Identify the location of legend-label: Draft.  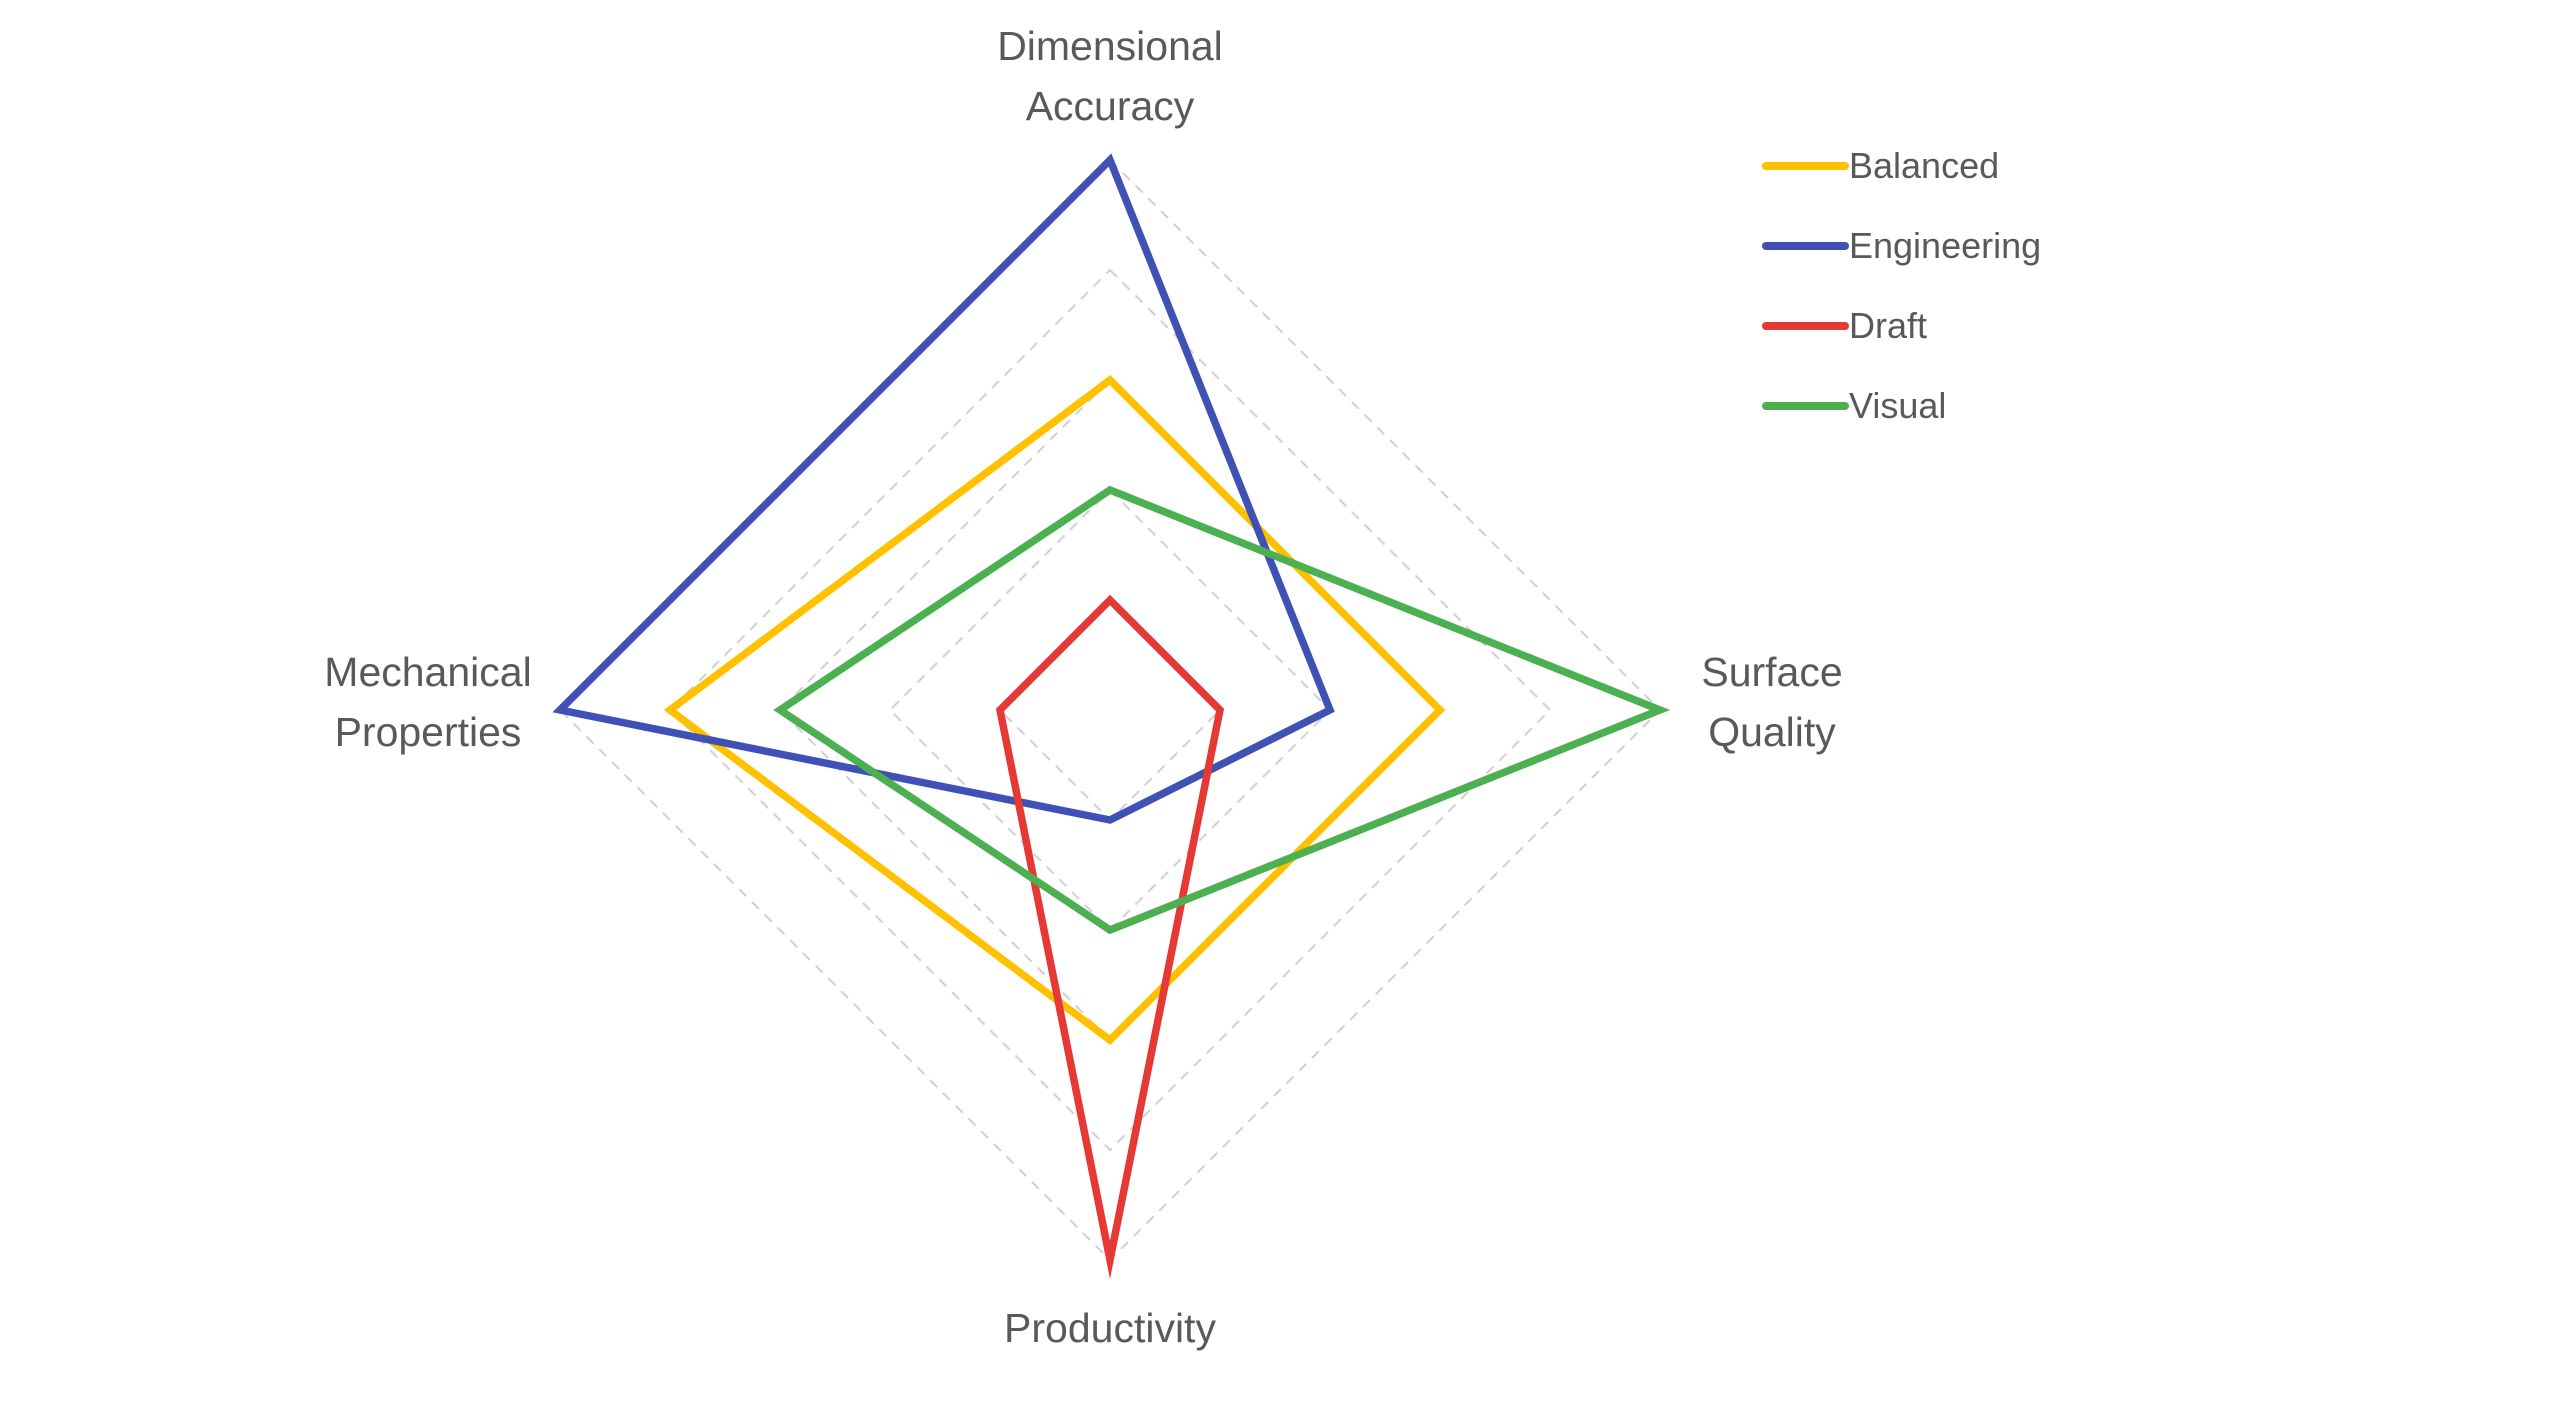
(1888, 325).